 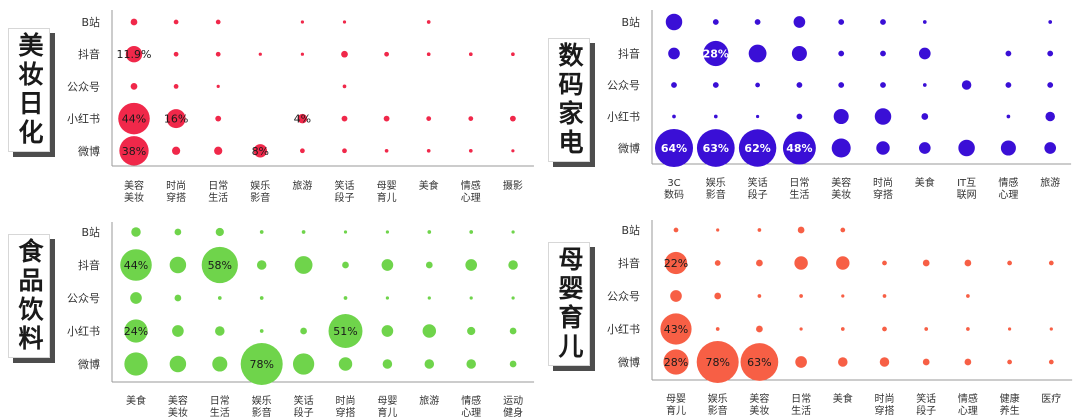 What do you see at coordinates (569, 304) in the screenshot?
I see `chart-title: 母婴育儿` at bounding box center [569, 304].